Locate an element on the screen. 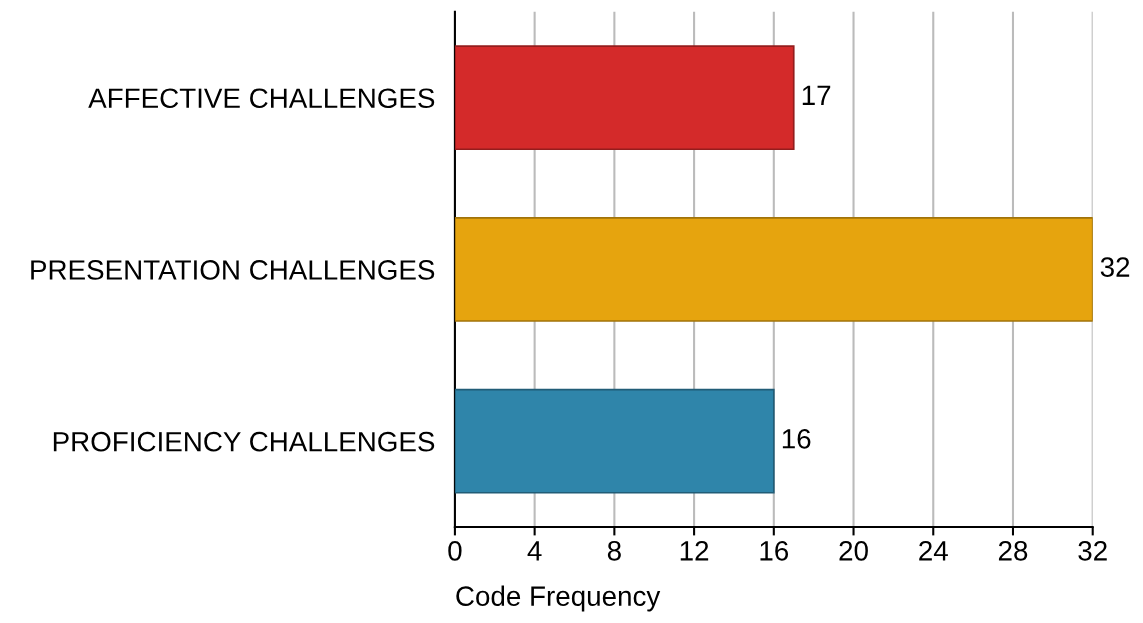  x-tick-label: 32 is located at coordinates (1092, 550).